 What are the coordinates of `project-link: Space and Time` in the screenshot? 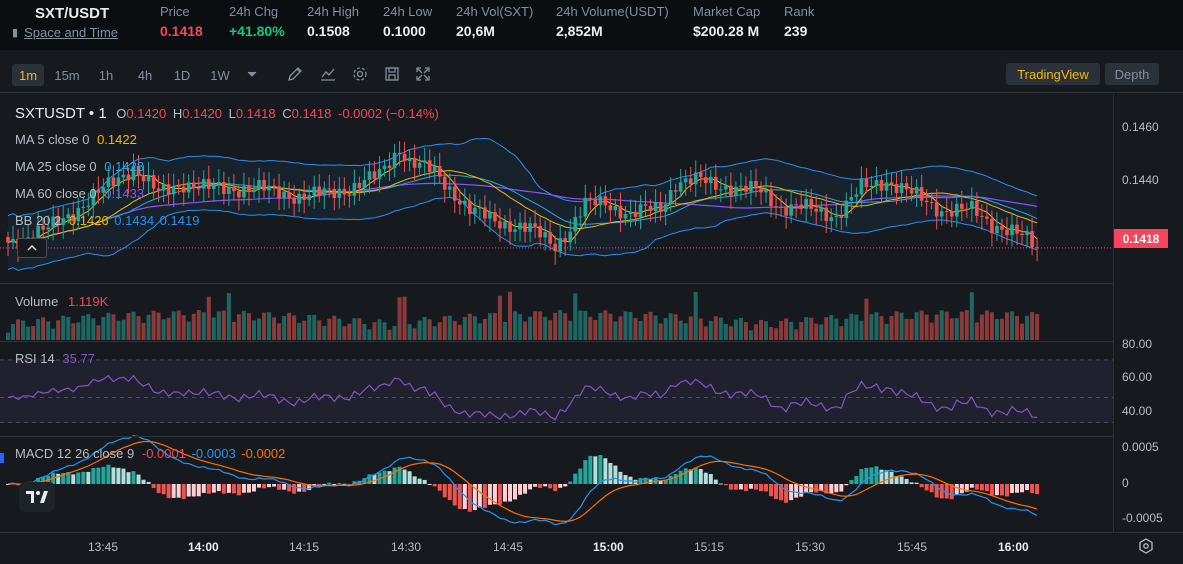 It's located at (71, 32).